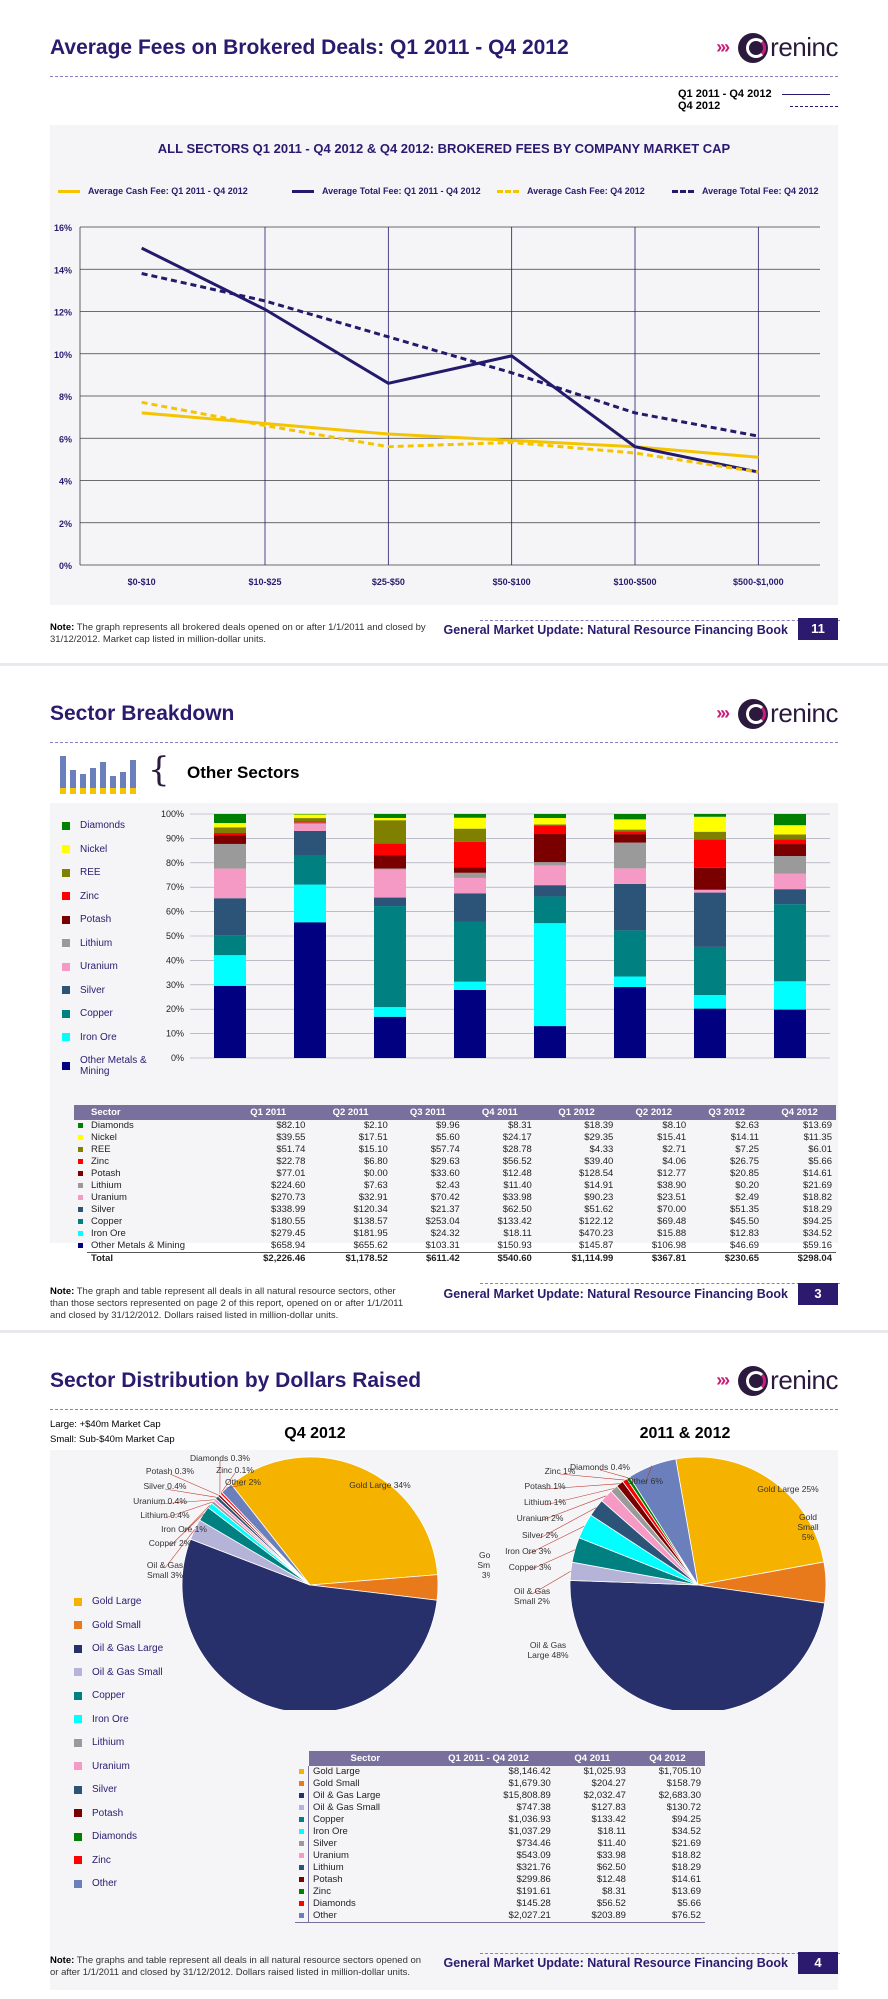  I want to click on pie-label: Silver 0.4%, so click(165, 1486).